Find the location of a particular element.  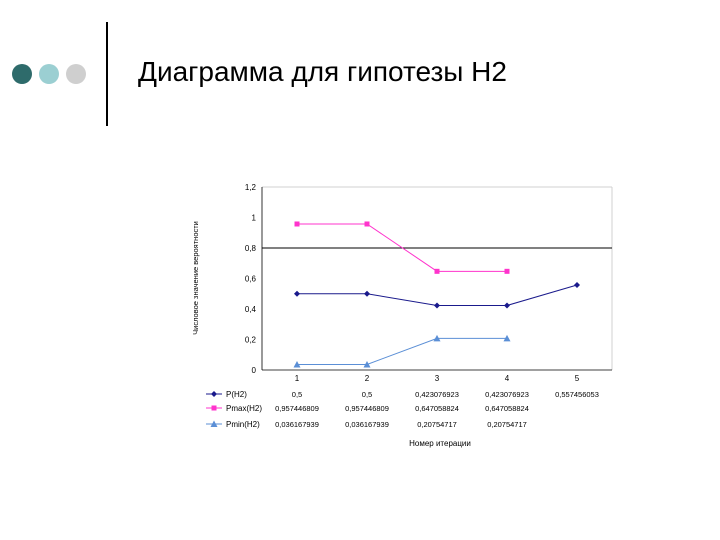

x-tick-label: 5 is located at coordinates (577, 378).